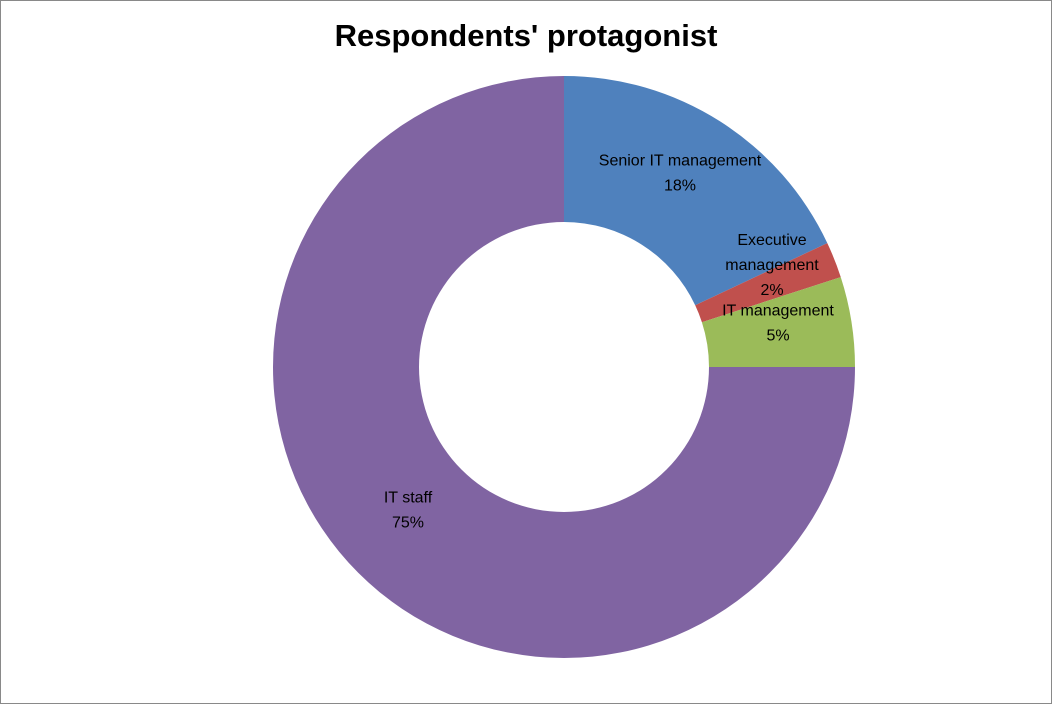 The height and width of the screenshot is (704, 1052). I want to click on data-label-executive-management: Executive management 2%, so click(772, 265).